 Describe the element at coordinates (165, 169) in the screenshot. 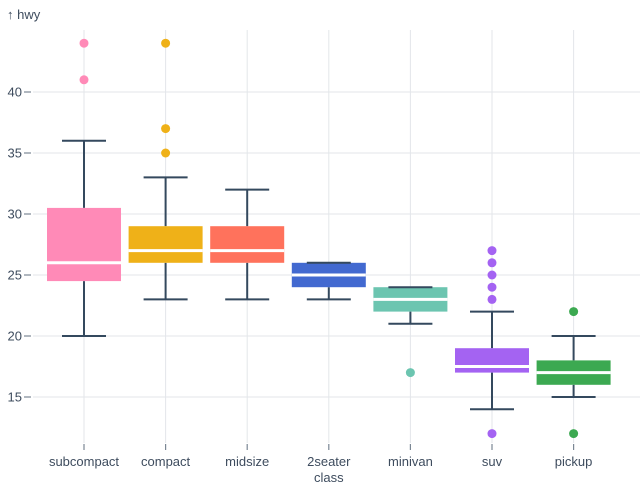

I see `boxplot-compact` at that location.